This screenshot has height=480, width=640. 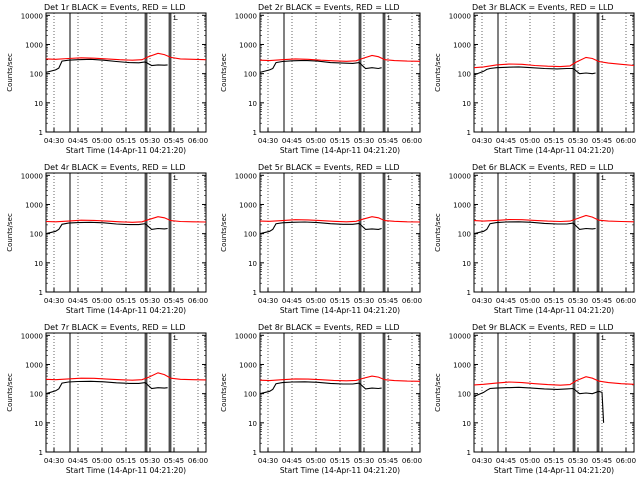 I want to click on chart-title: Det 1r BLACK = Events, RED = LLD, so click(x=115, y=7).